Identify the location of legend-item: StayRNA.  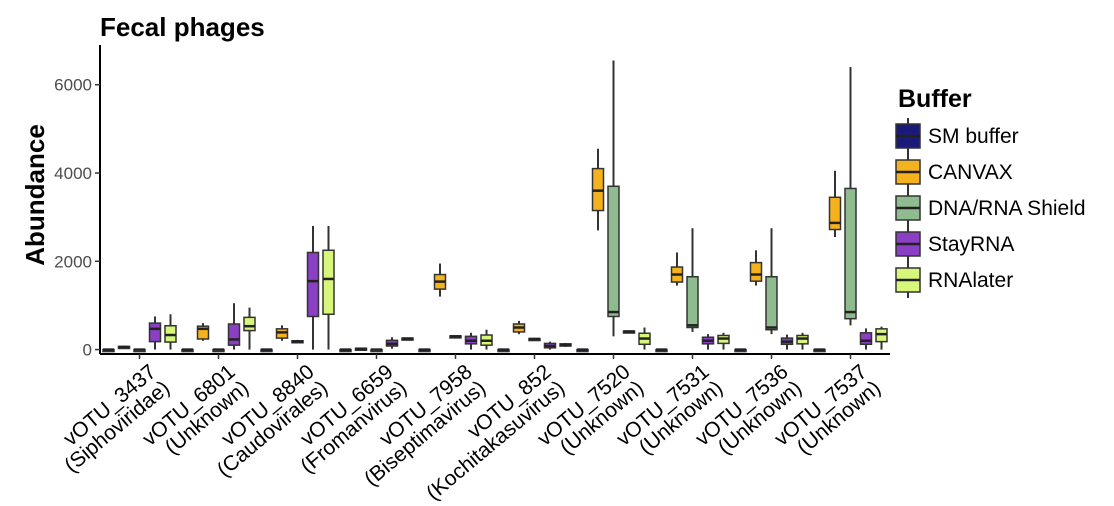
(954, 244).